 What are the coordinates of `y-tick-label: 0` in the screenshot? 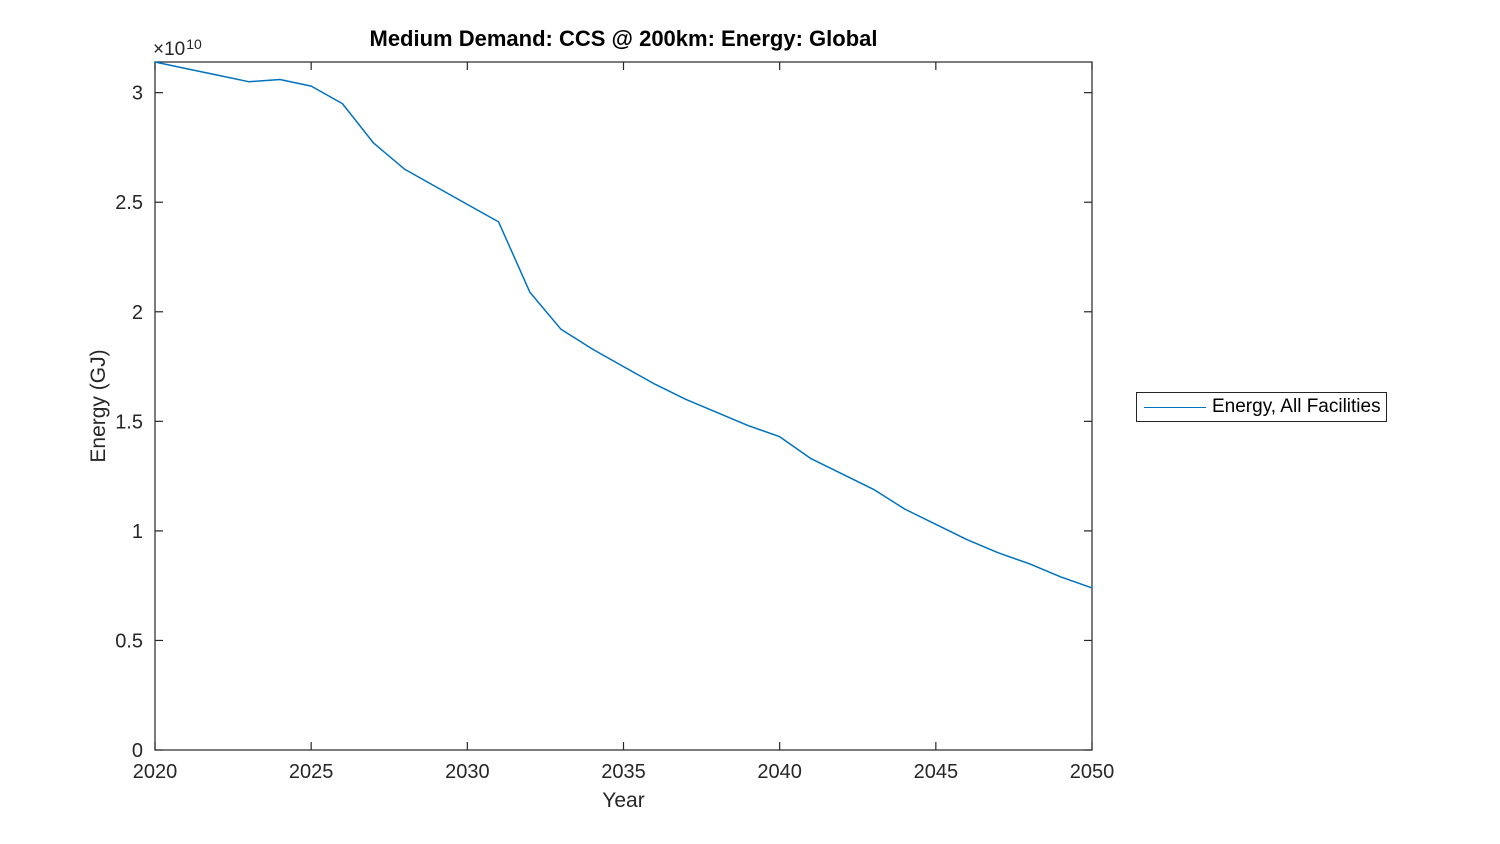 It's located at (137, 751).